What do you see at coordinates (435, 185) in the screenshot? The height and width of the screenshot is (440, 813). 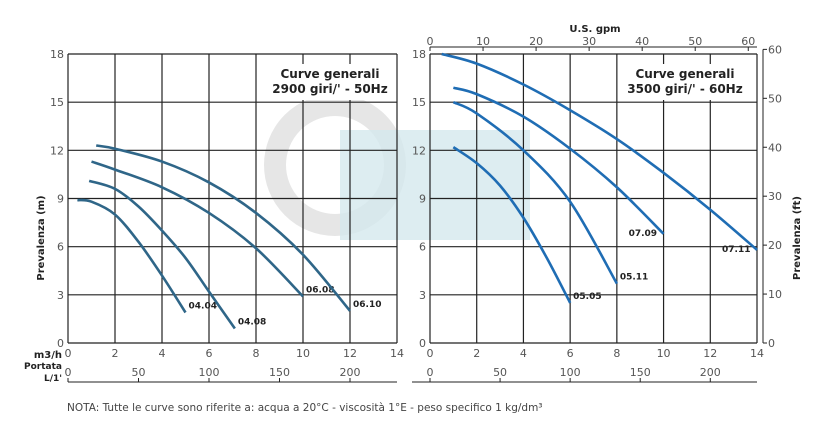 I see `watermark-panel` at bounding box center [435, 185].